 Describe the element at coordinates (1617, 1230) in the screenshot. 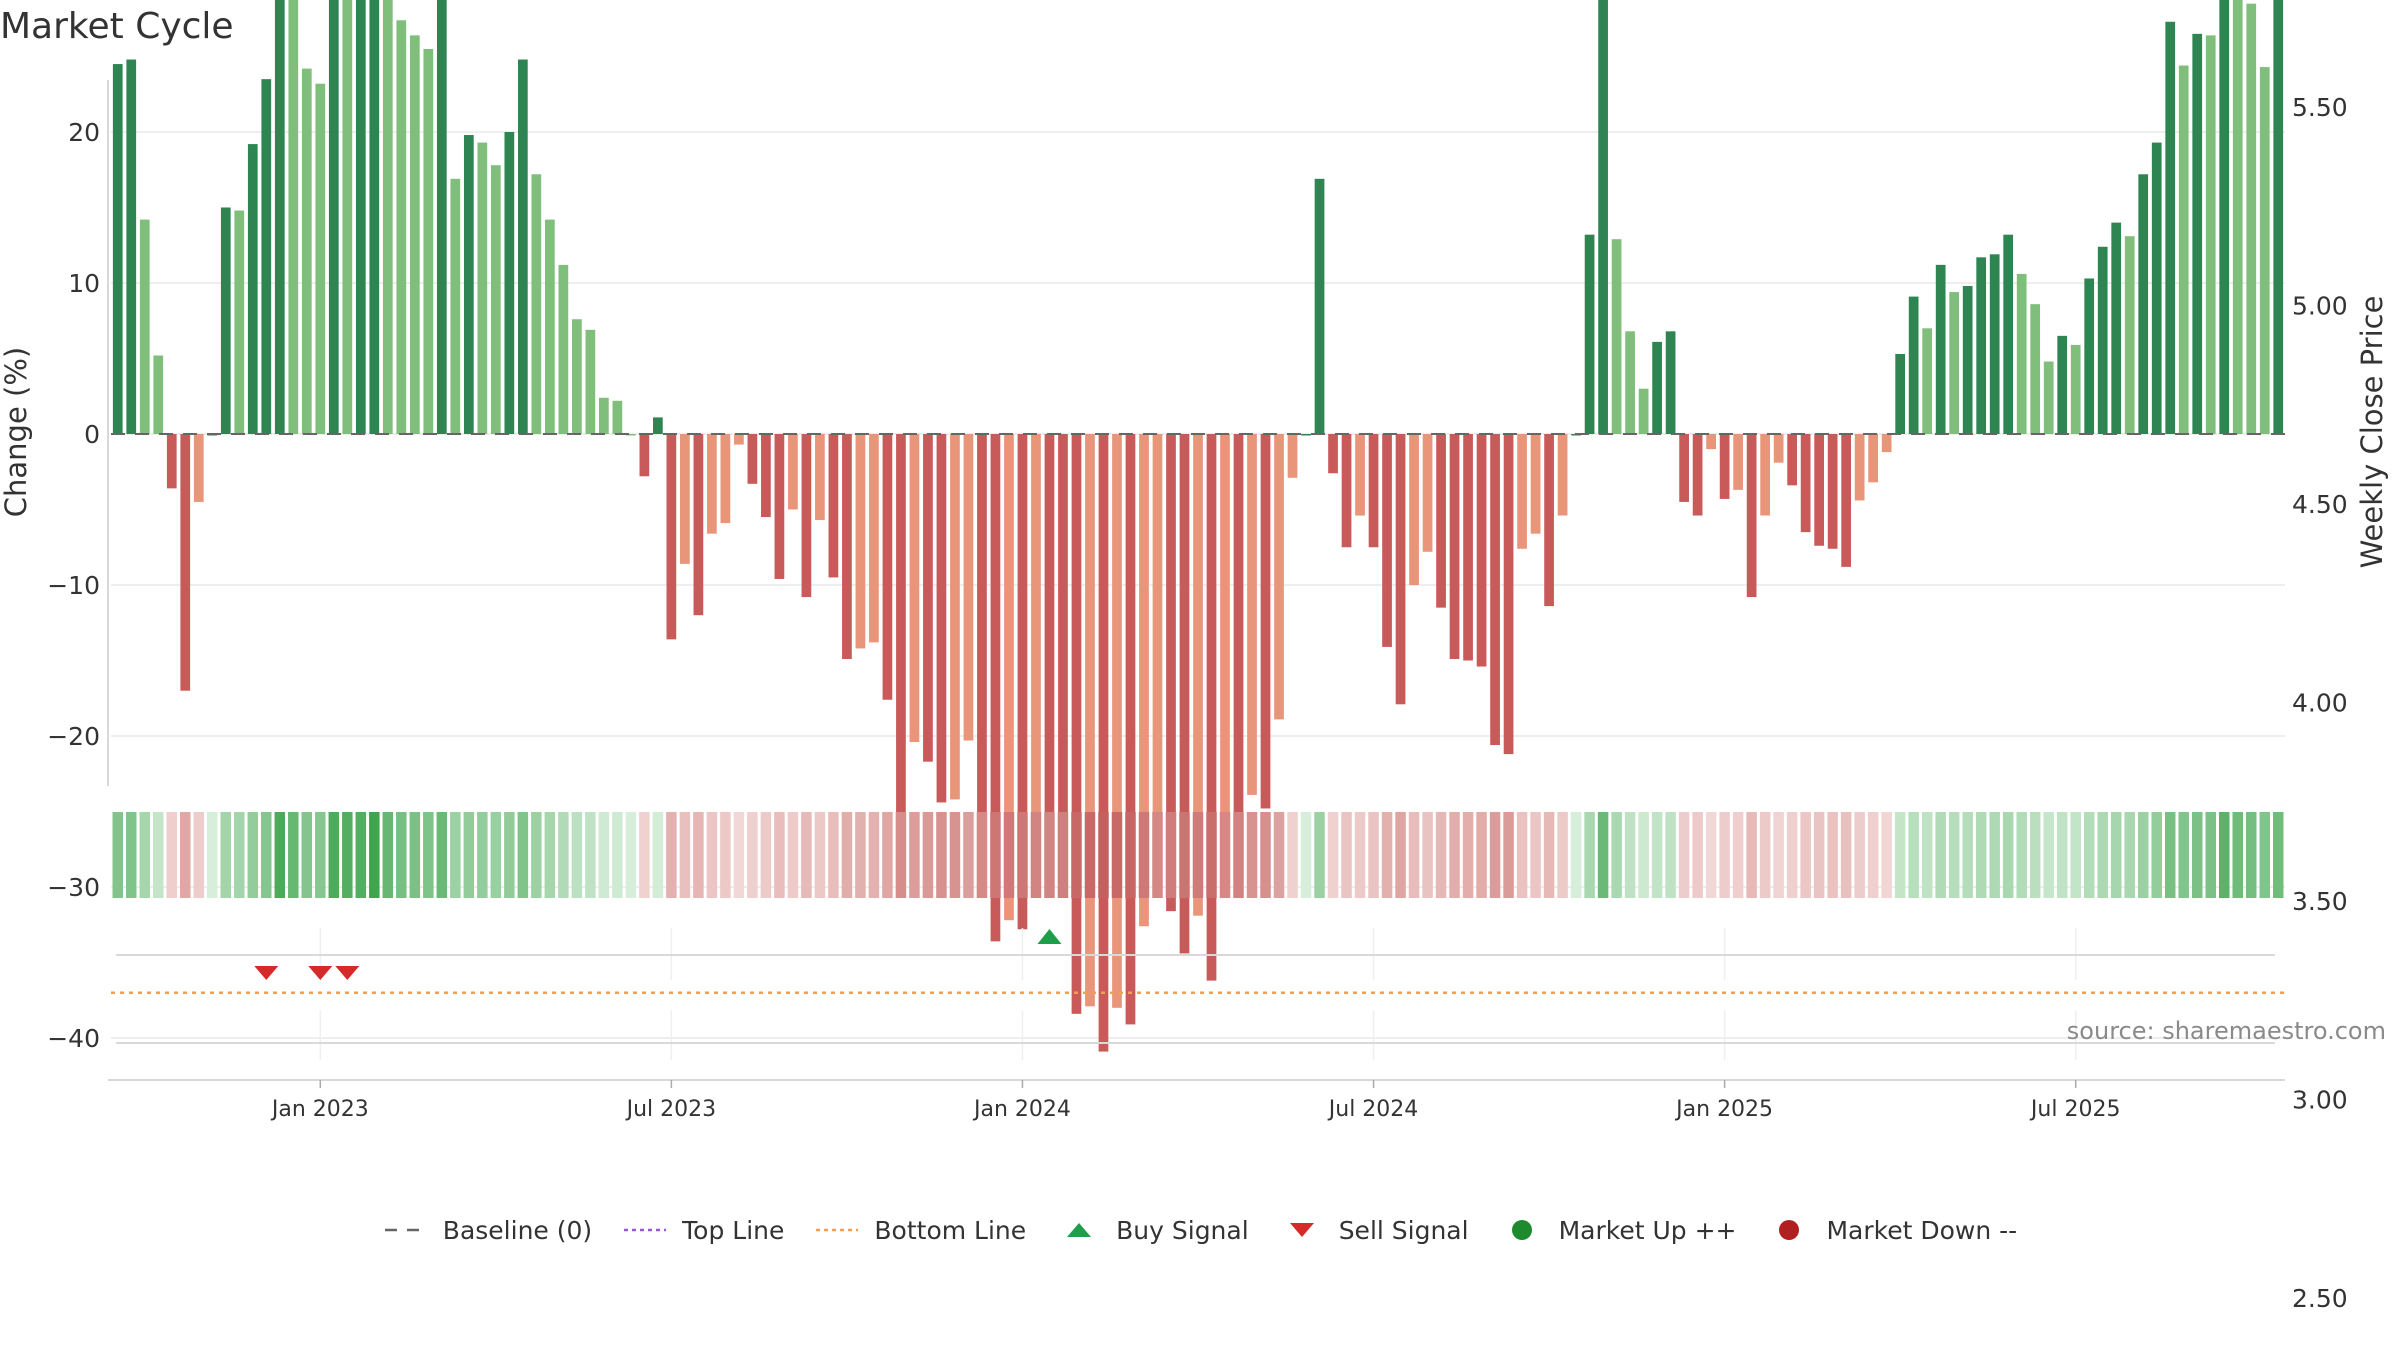

I see `legend-item: Market Up ++` at that location.